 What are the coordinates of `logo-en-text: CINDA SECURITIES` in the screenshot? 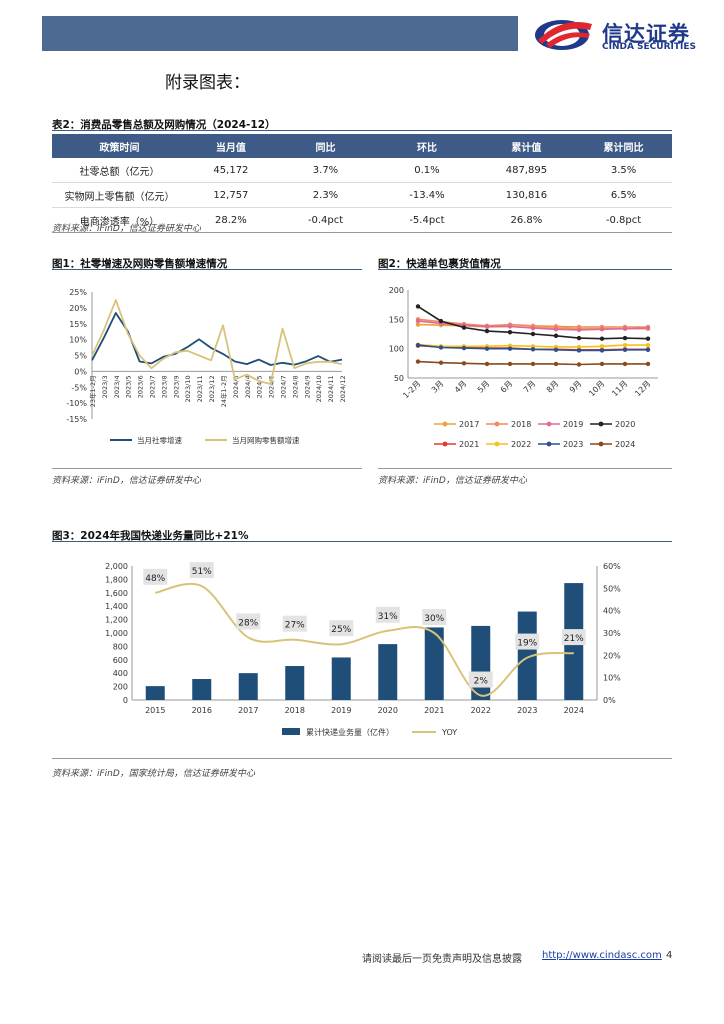 It's located at (649, 47).